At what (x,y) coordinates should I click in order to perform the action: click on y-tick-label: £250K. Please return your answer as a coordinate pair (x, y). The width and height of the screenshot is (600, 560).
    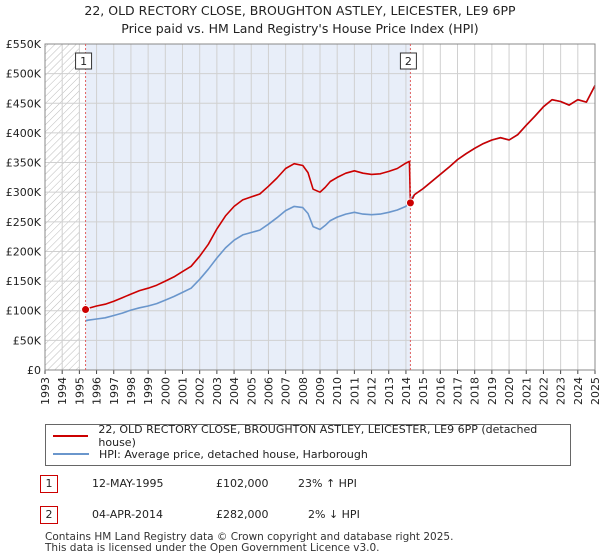
    Looking at the image, I should click on (24, 222).